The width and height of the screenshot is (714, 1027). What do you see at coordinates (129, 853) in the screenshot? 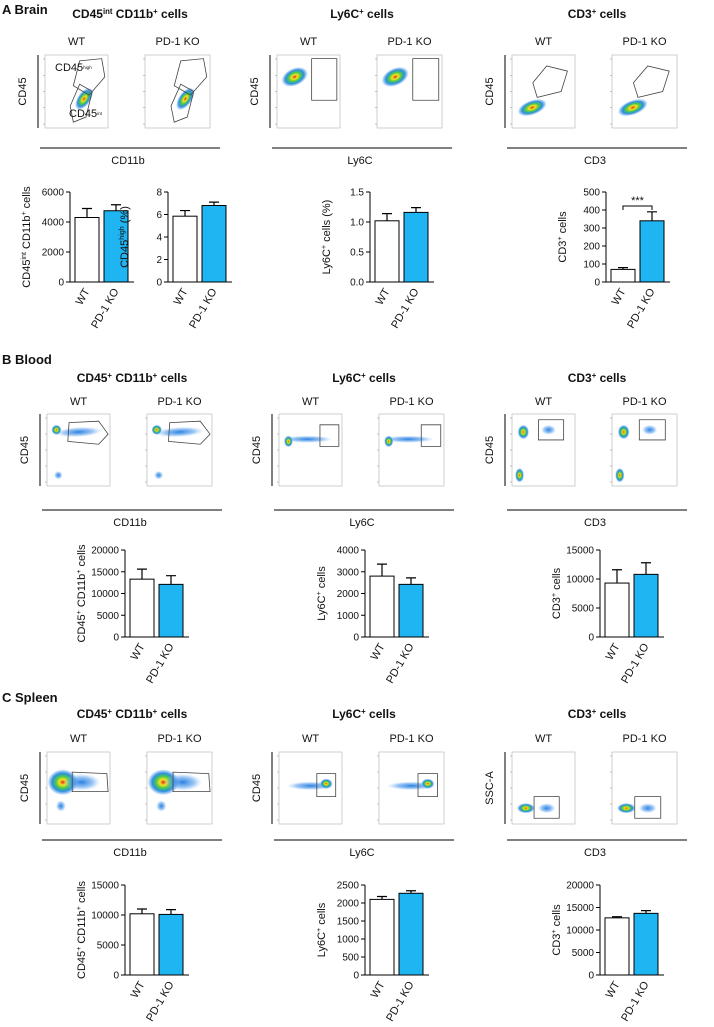
I see `flow-x-label: CD11b` at bounding box center [129, 853].